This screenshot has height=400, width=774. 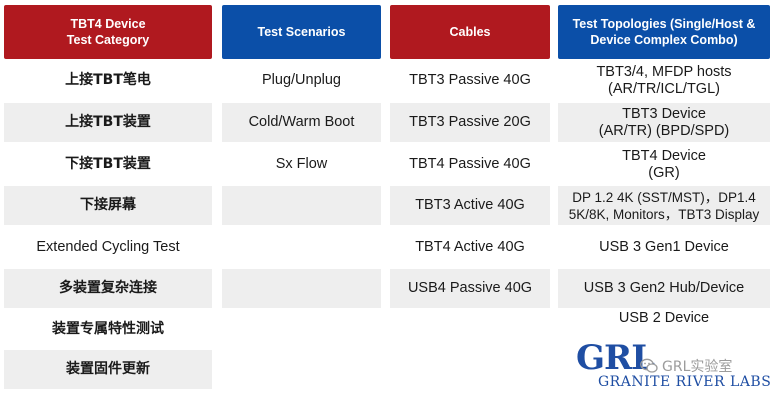 What do you see at coordinates (685, 382) in the screenshot?
I see `grl-logo-name: GRANITE RIVER LABS` at bounding box center [685, 382].